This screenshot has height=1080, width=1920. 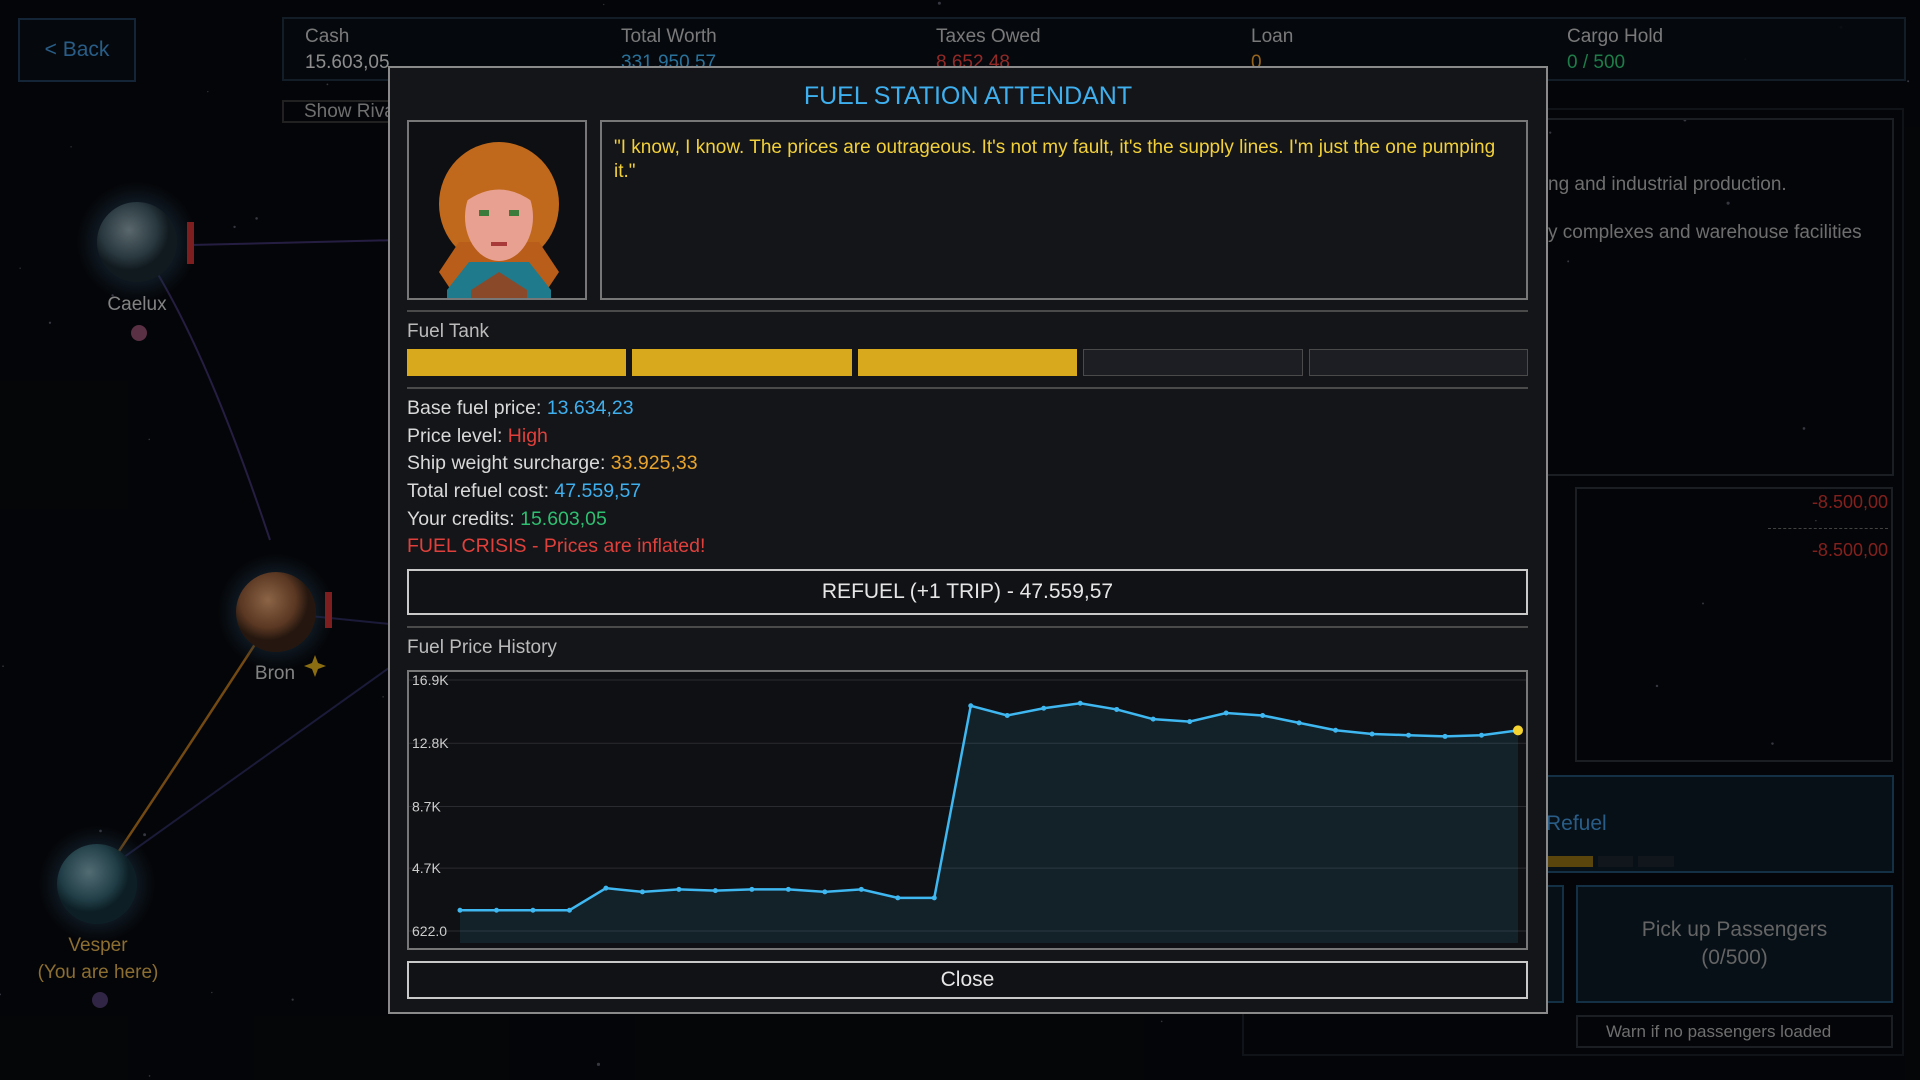 I want to click on close-button: Close, so click(x=967, y=980).